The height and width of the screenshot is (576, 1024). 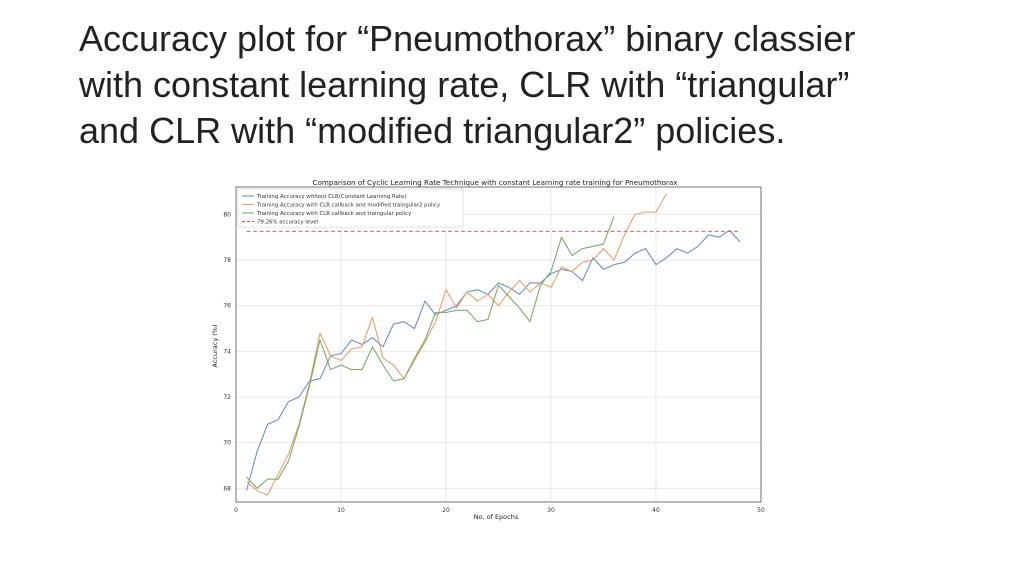 I want to click on y-tick-label: 80, so click(x=227, y=214).